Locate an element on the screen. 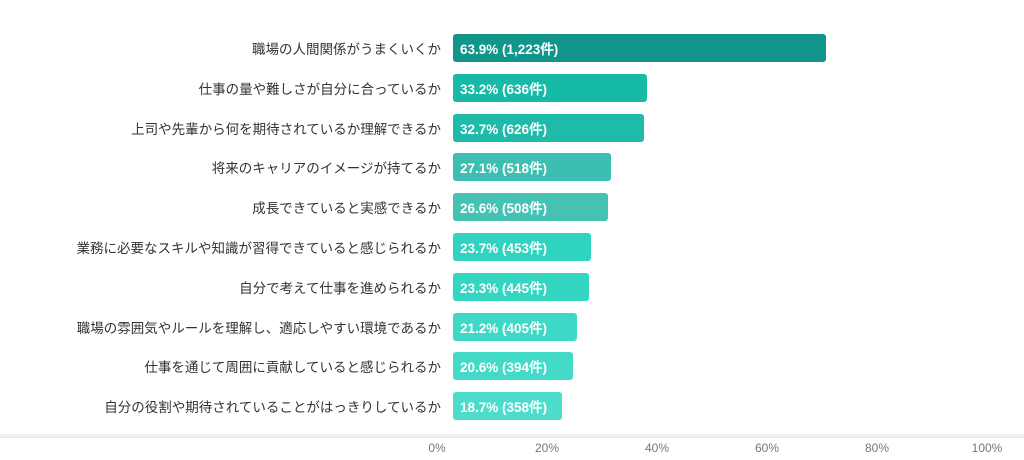 The height and width of the screenshot is (460, 1024). bar: 20.6% (394件) is located at coordinates (513, 366).